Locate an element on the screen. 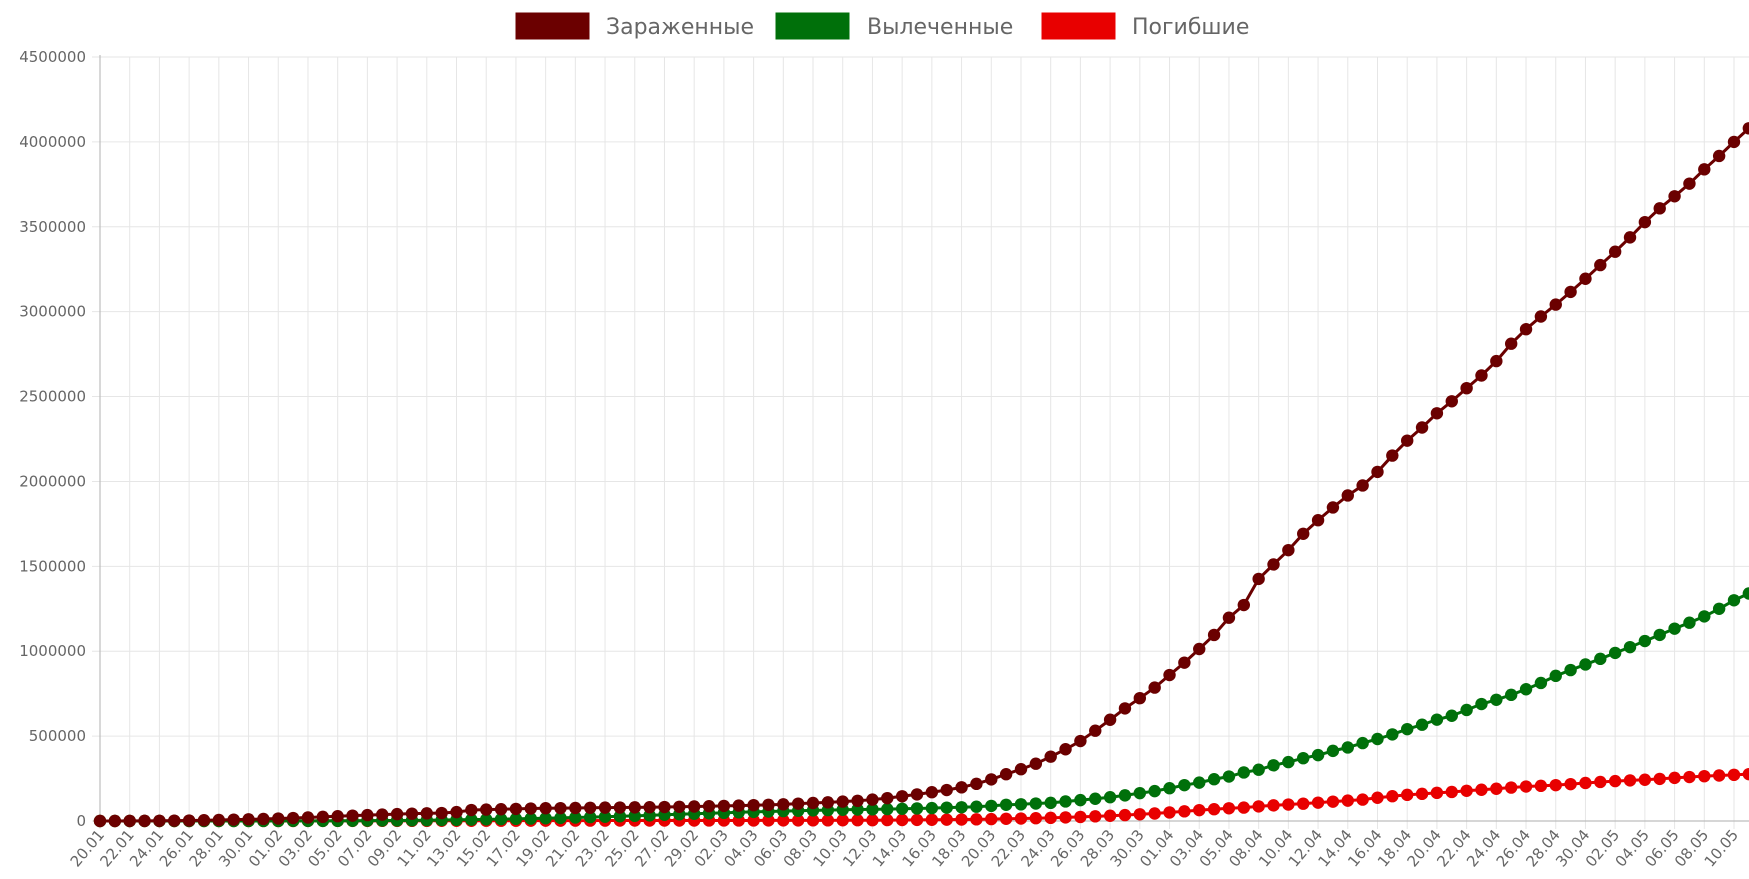  legend-swatch-deaths is located at coordinates (1078, 26).